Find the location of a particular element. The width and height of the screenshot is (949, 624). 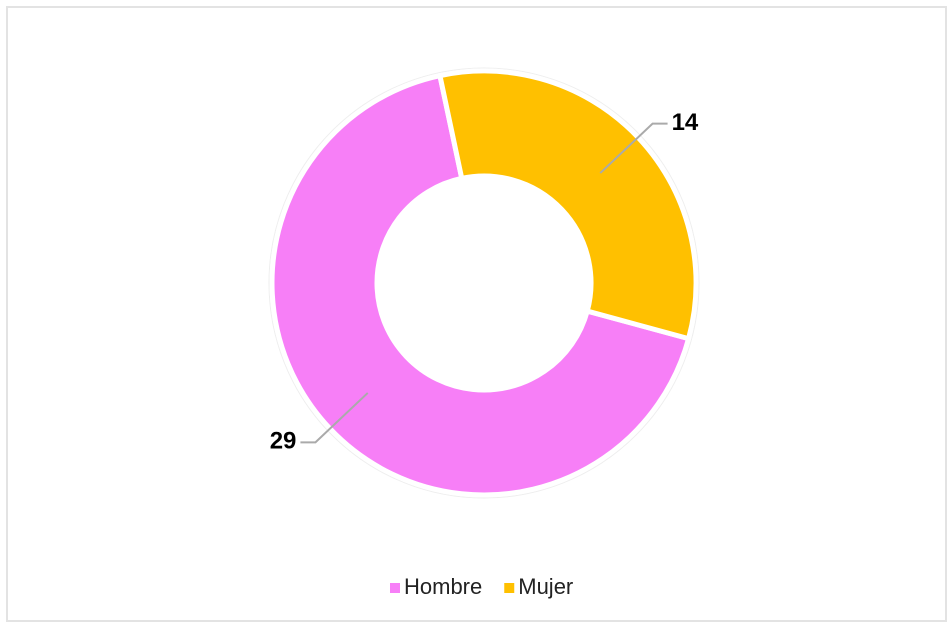

data-label: 29 is located at coordinates (283, 441).